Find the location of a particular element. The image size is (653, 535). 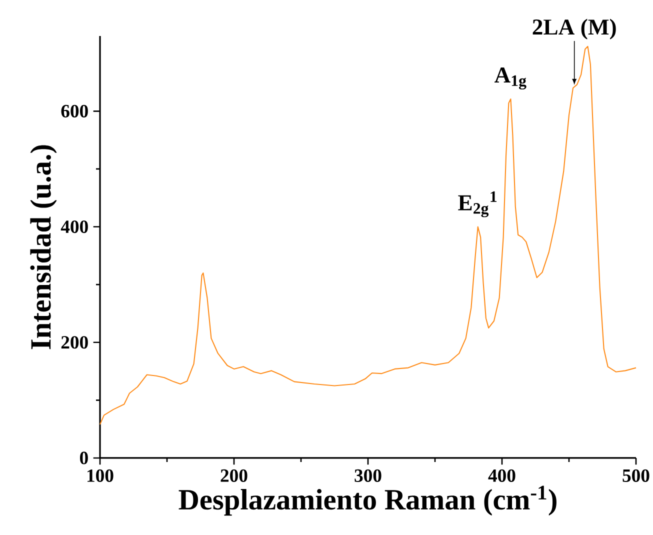

x-tick-label: 500 is located at coordinates (636, 475).